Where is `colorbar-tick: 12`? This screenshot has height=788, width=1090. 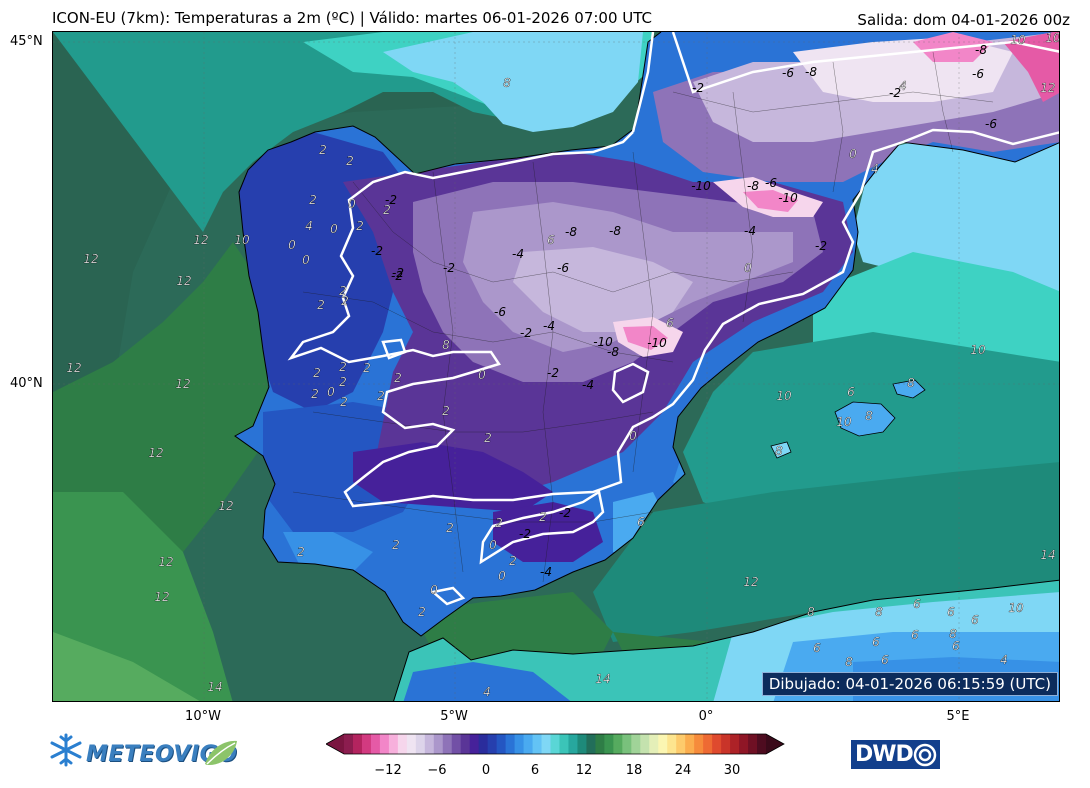
colorbar-tick: 12 is located at coordinates (584, 770).